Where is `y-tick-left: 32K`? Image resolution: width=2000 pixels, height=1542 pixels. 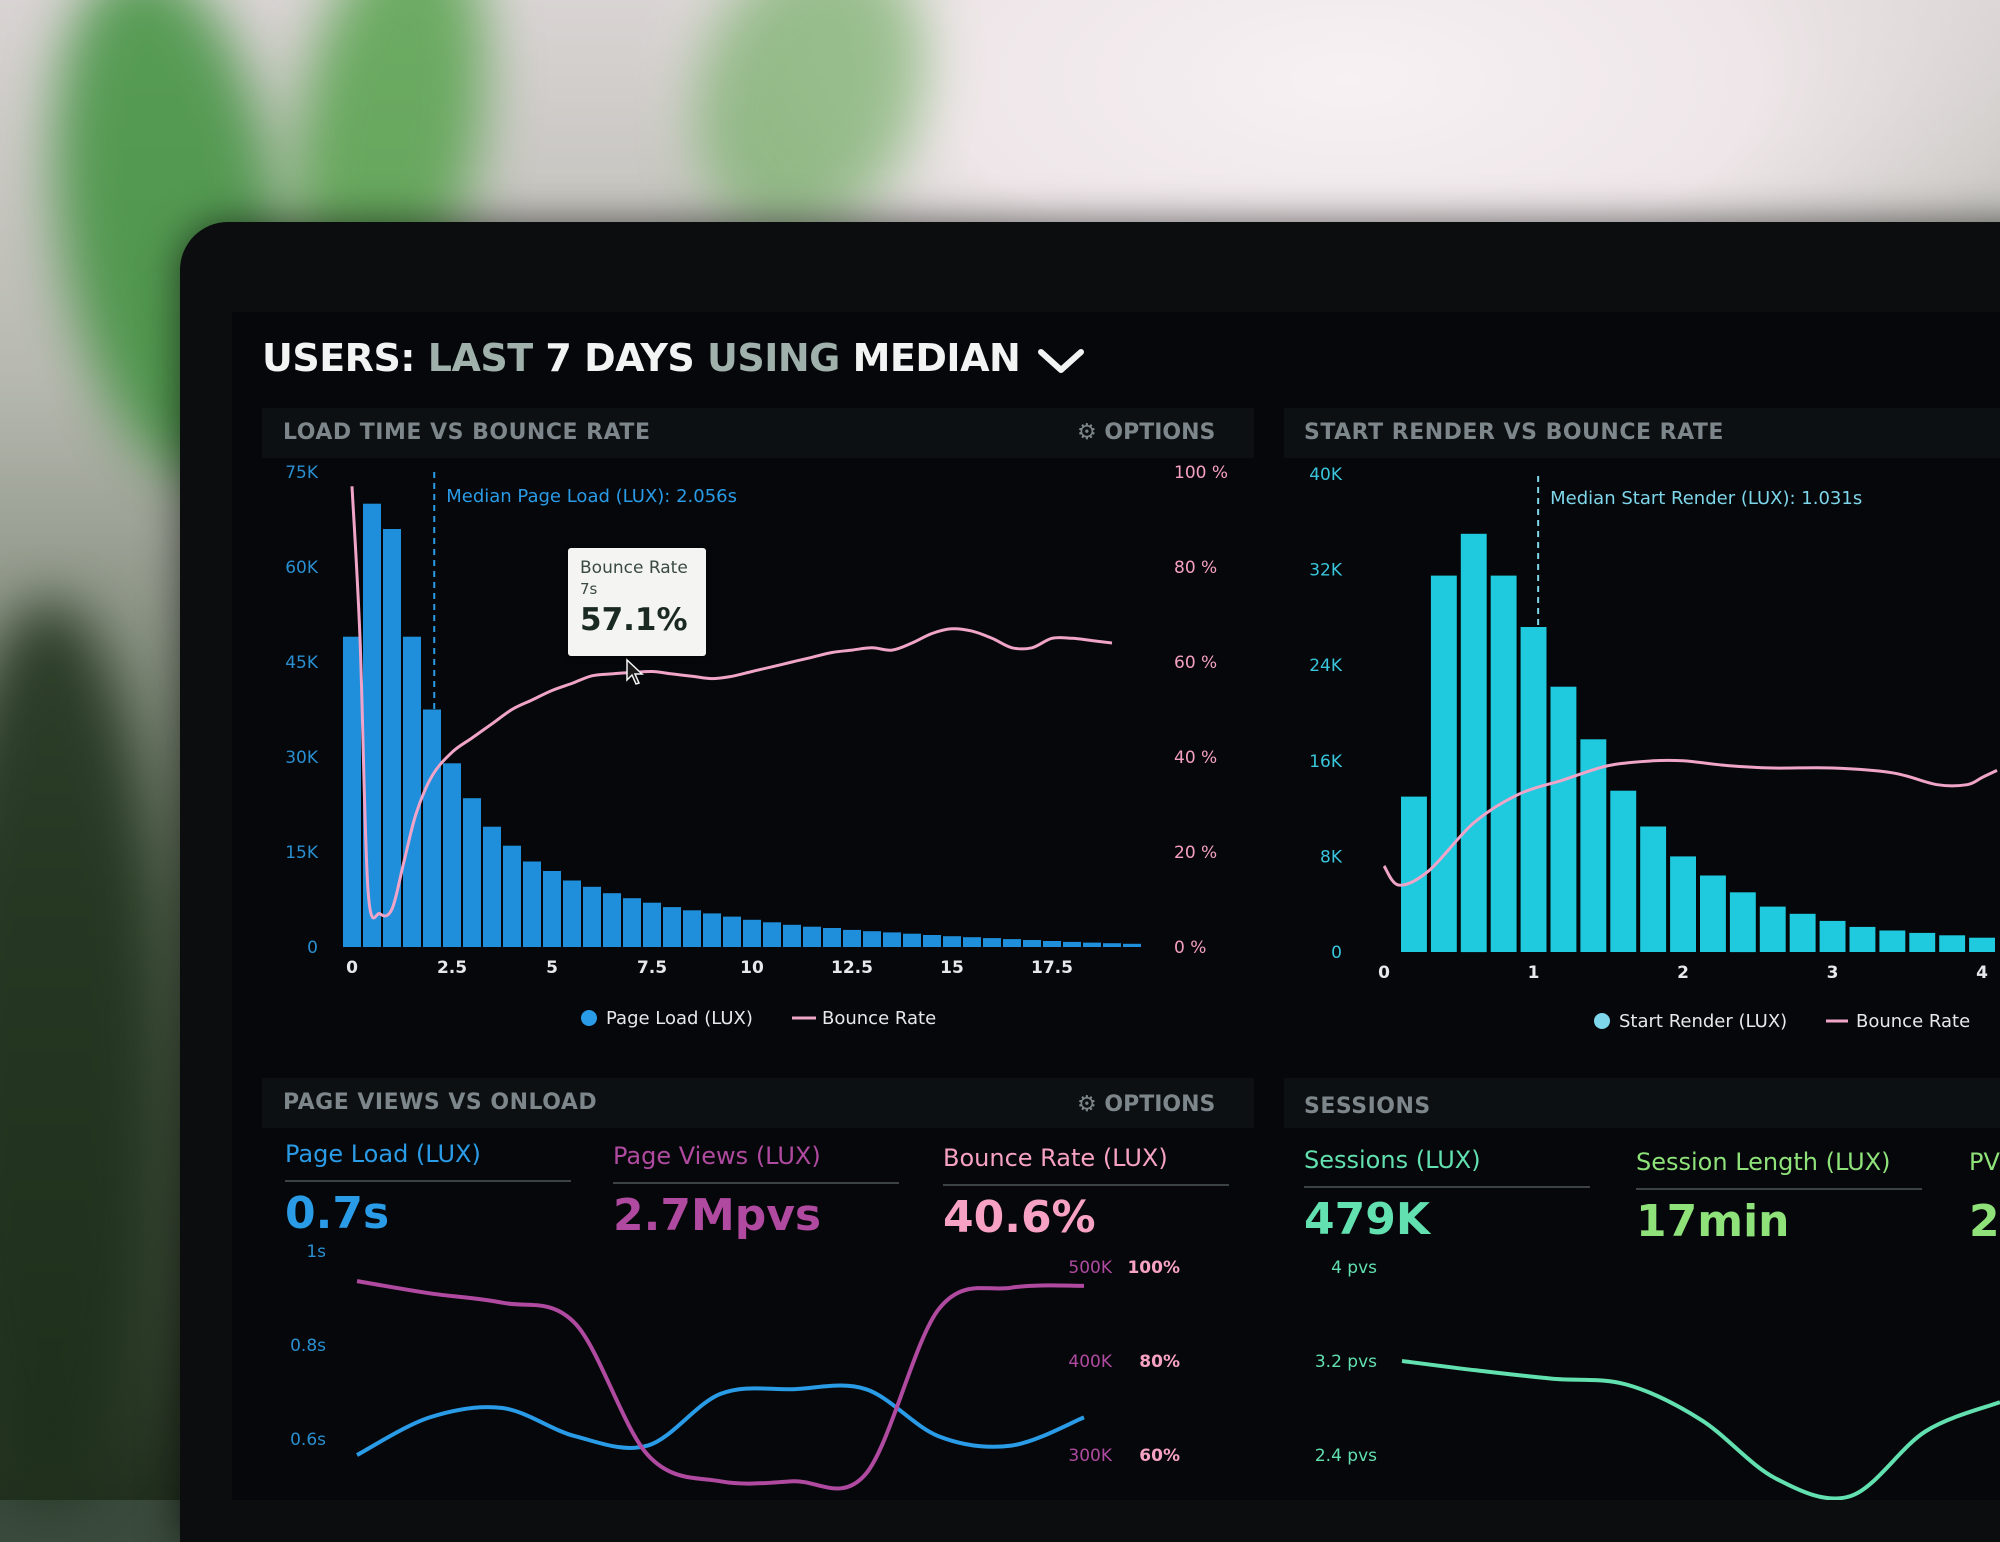
y-tick-left: 32K is located at coordinates (1326, 571).